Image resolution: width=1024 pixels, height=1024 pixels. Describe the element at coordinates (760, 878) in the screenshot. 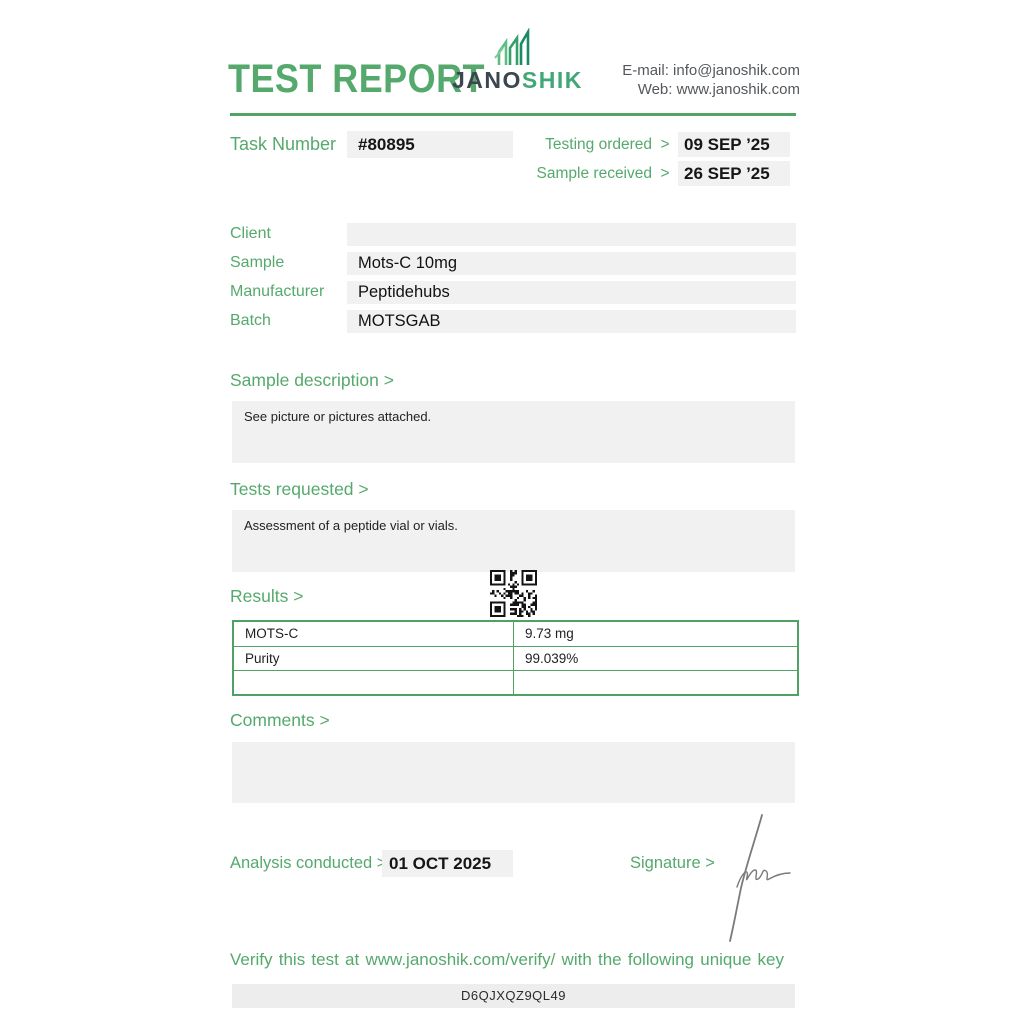

I see `signature-image` at that location.